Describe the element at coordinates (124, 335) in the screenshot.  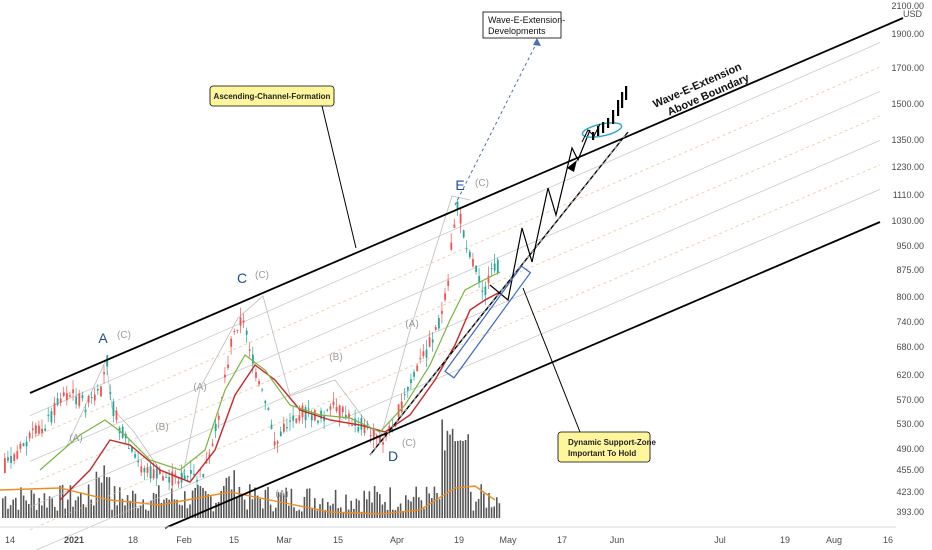
I see `wave-label: (C)` at that location.